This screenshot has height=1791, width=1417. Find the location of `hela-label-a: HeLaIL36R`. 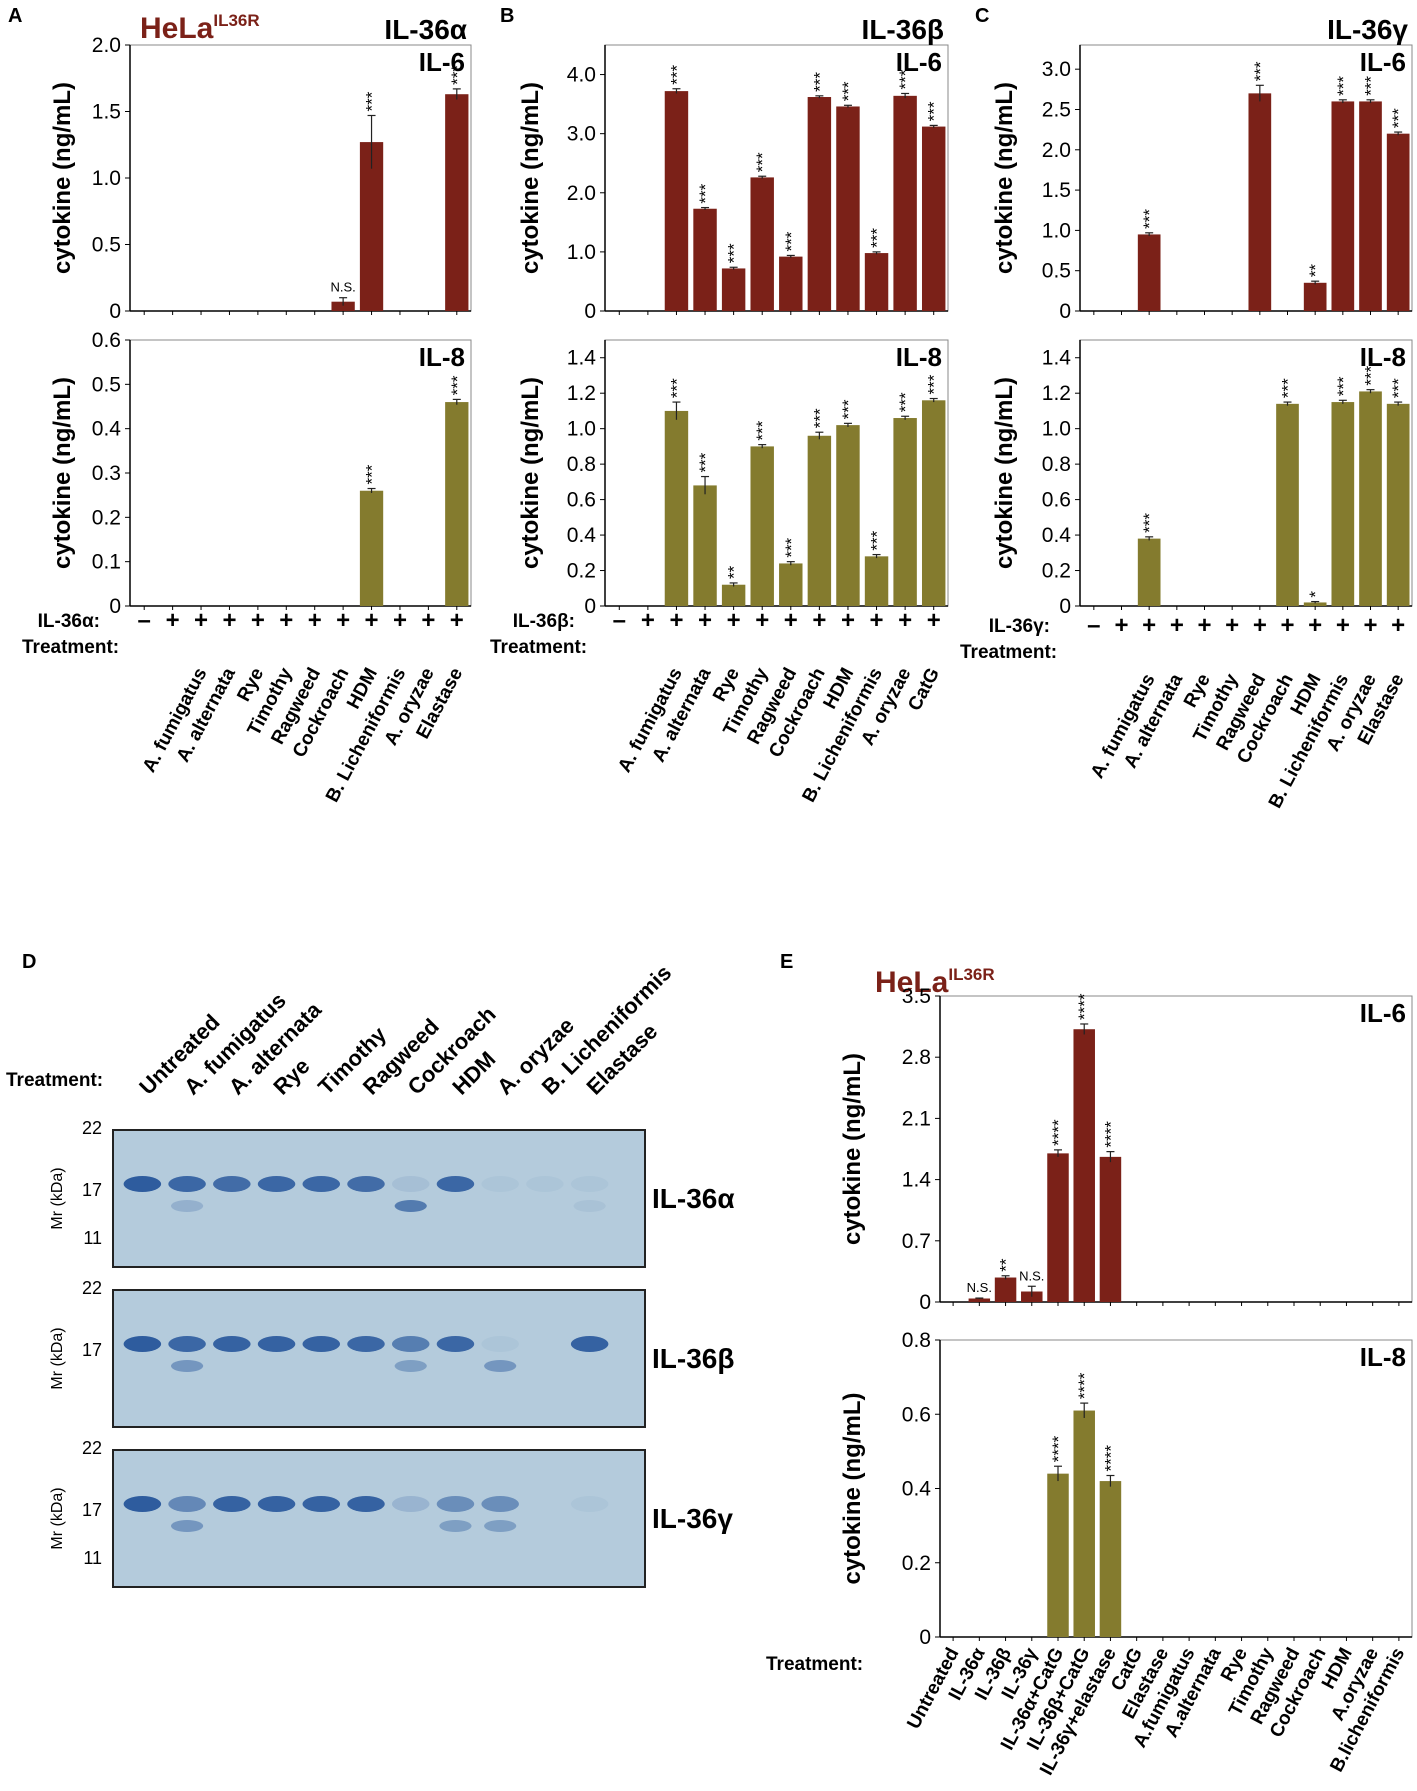

hela-label-a: HeLaIL36R is located at coordinates (200, 28).